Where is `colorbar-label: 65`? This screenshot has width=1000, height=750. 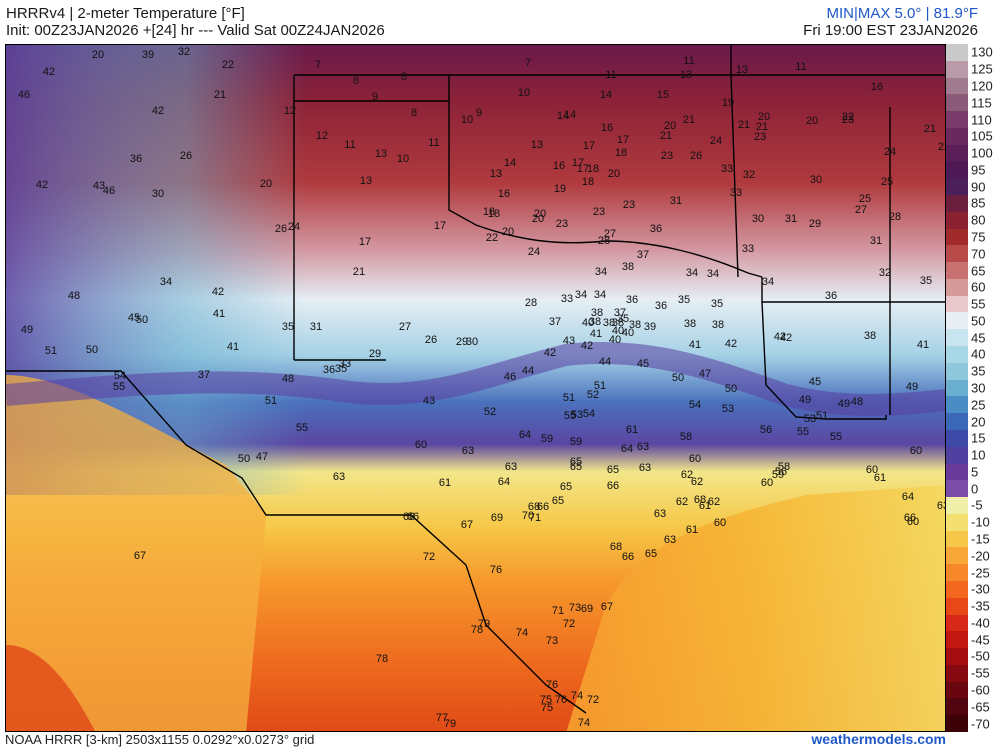
colorbar-label: 65 is located at coordinates (978, 271).